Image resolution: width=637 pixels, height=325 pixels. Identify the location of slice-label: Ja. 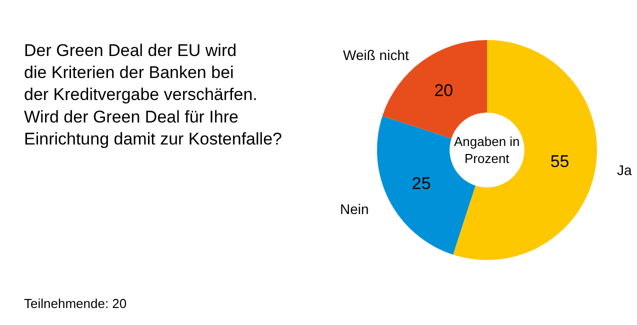
(624, 170).